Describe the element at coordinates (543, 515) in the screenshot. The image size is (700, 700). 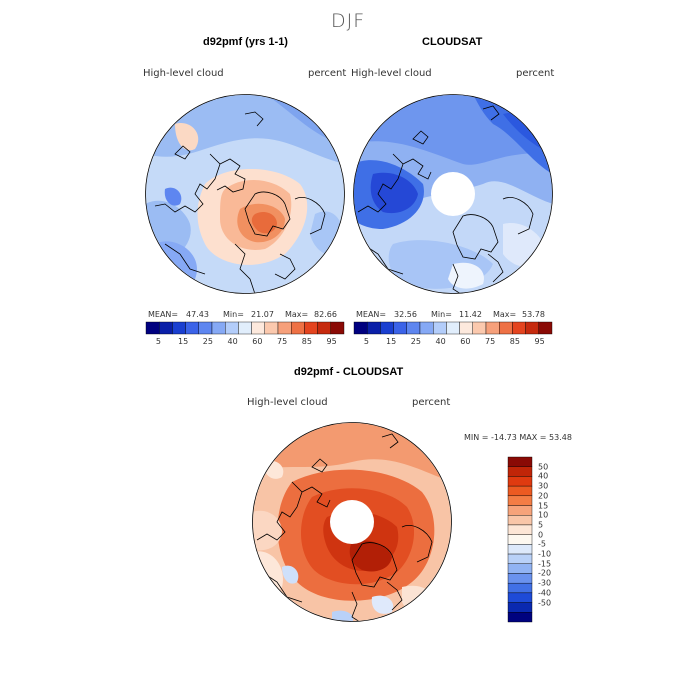
I see `colorbar-tick-label: 10` at that location.